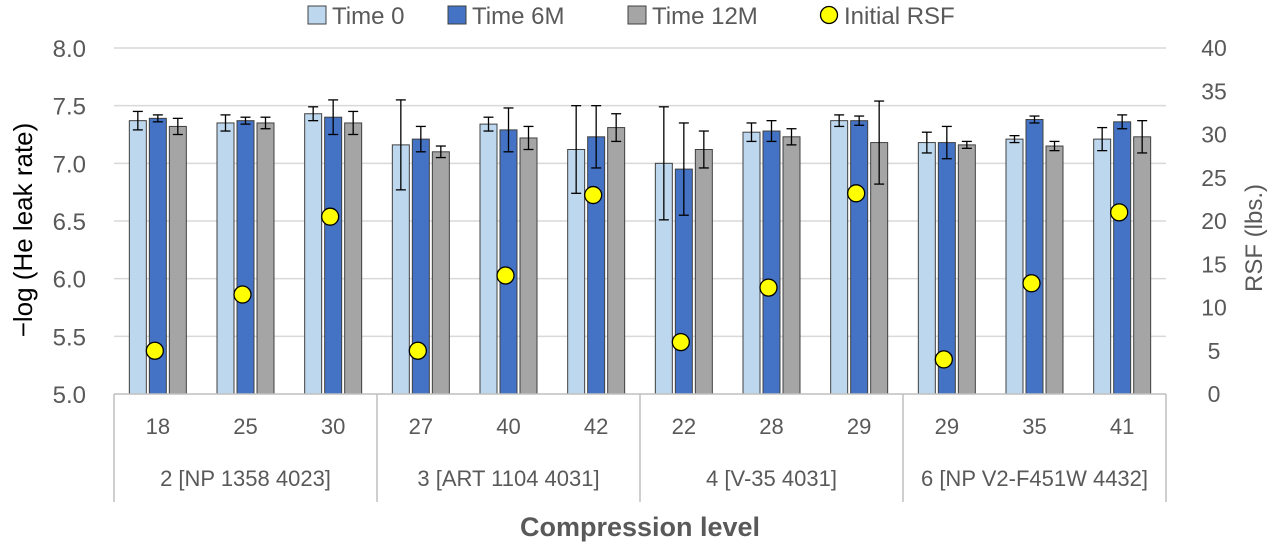  I want to click on y-axis-right-label: RSF (lbs.), so click(1254, 238).